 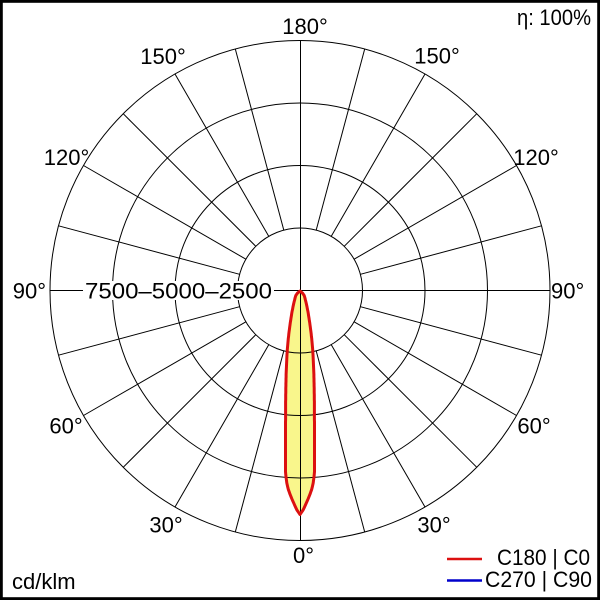 I want to click on svg-text: 7500–5000–2500, so click(x=178, y=291).